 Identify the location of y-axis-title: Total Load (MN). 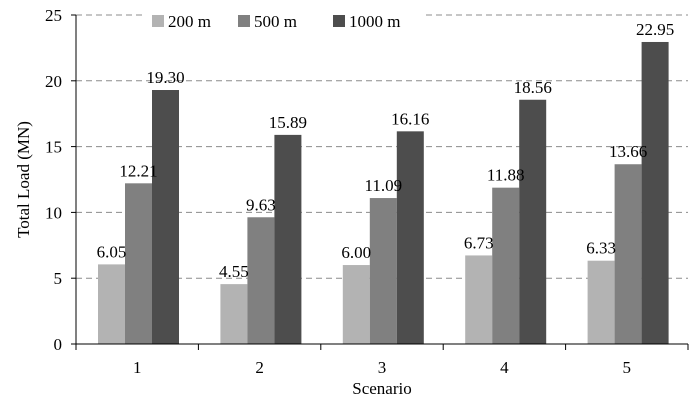
(23, 179).